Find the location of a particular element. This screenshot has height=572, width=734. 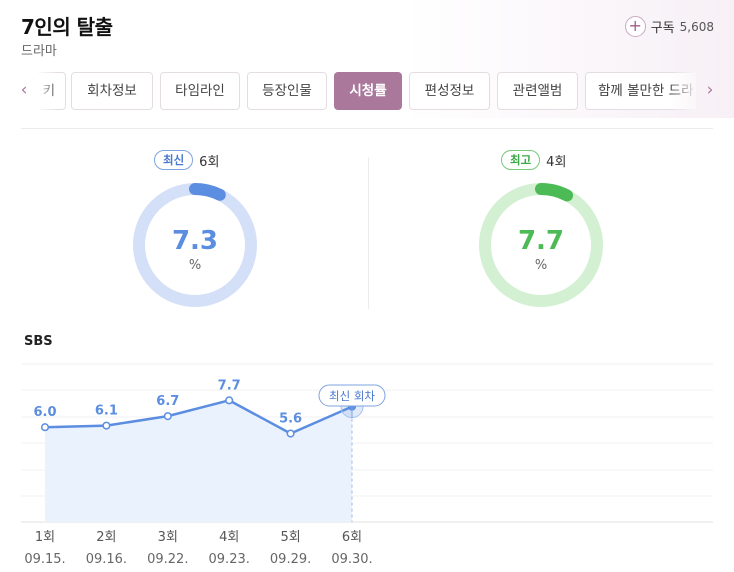

highlight-tag-label: 최신 회차 is located at coordinates (352, 396).